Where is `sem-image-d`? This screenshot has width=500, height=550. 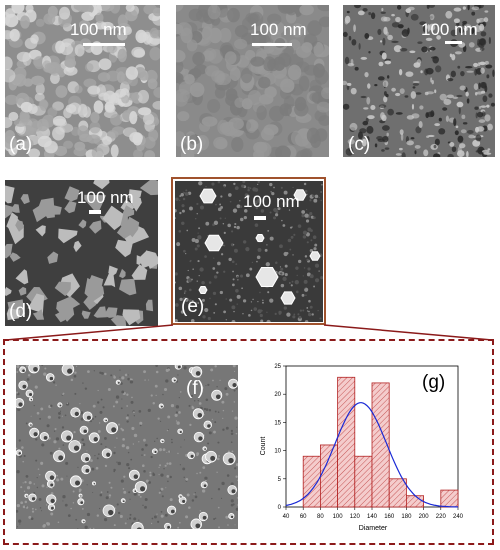 sem-image-d is located at coordinates (81, 253).